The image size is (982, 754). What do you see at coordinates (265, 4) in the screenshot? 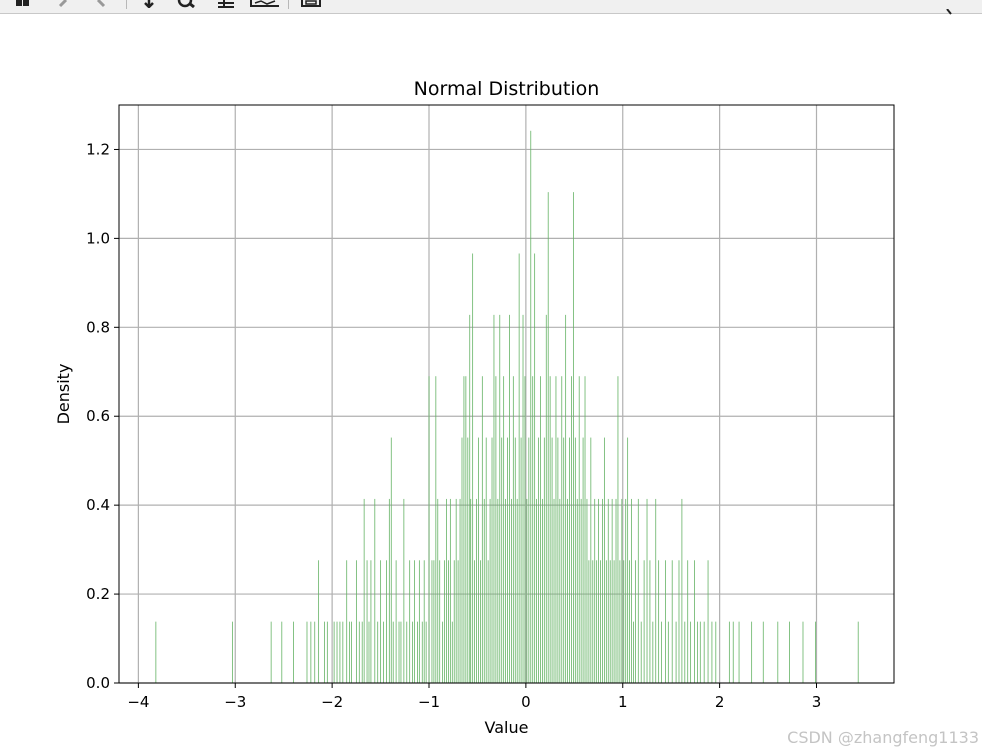
I see `edit-axis-icon` at bounding box center [265, 4].